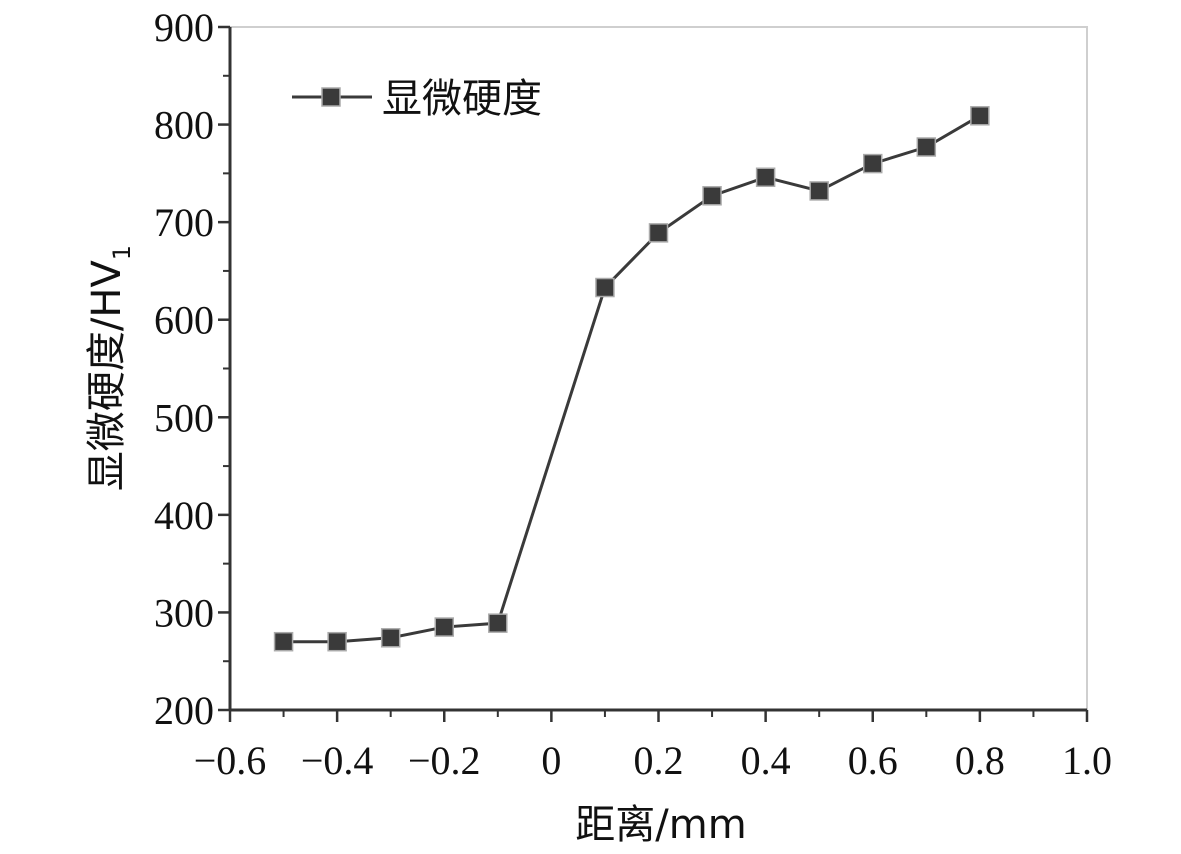 The image size is (1181, 854). I want to click on y-tick-label: 700, so click(184, 222).